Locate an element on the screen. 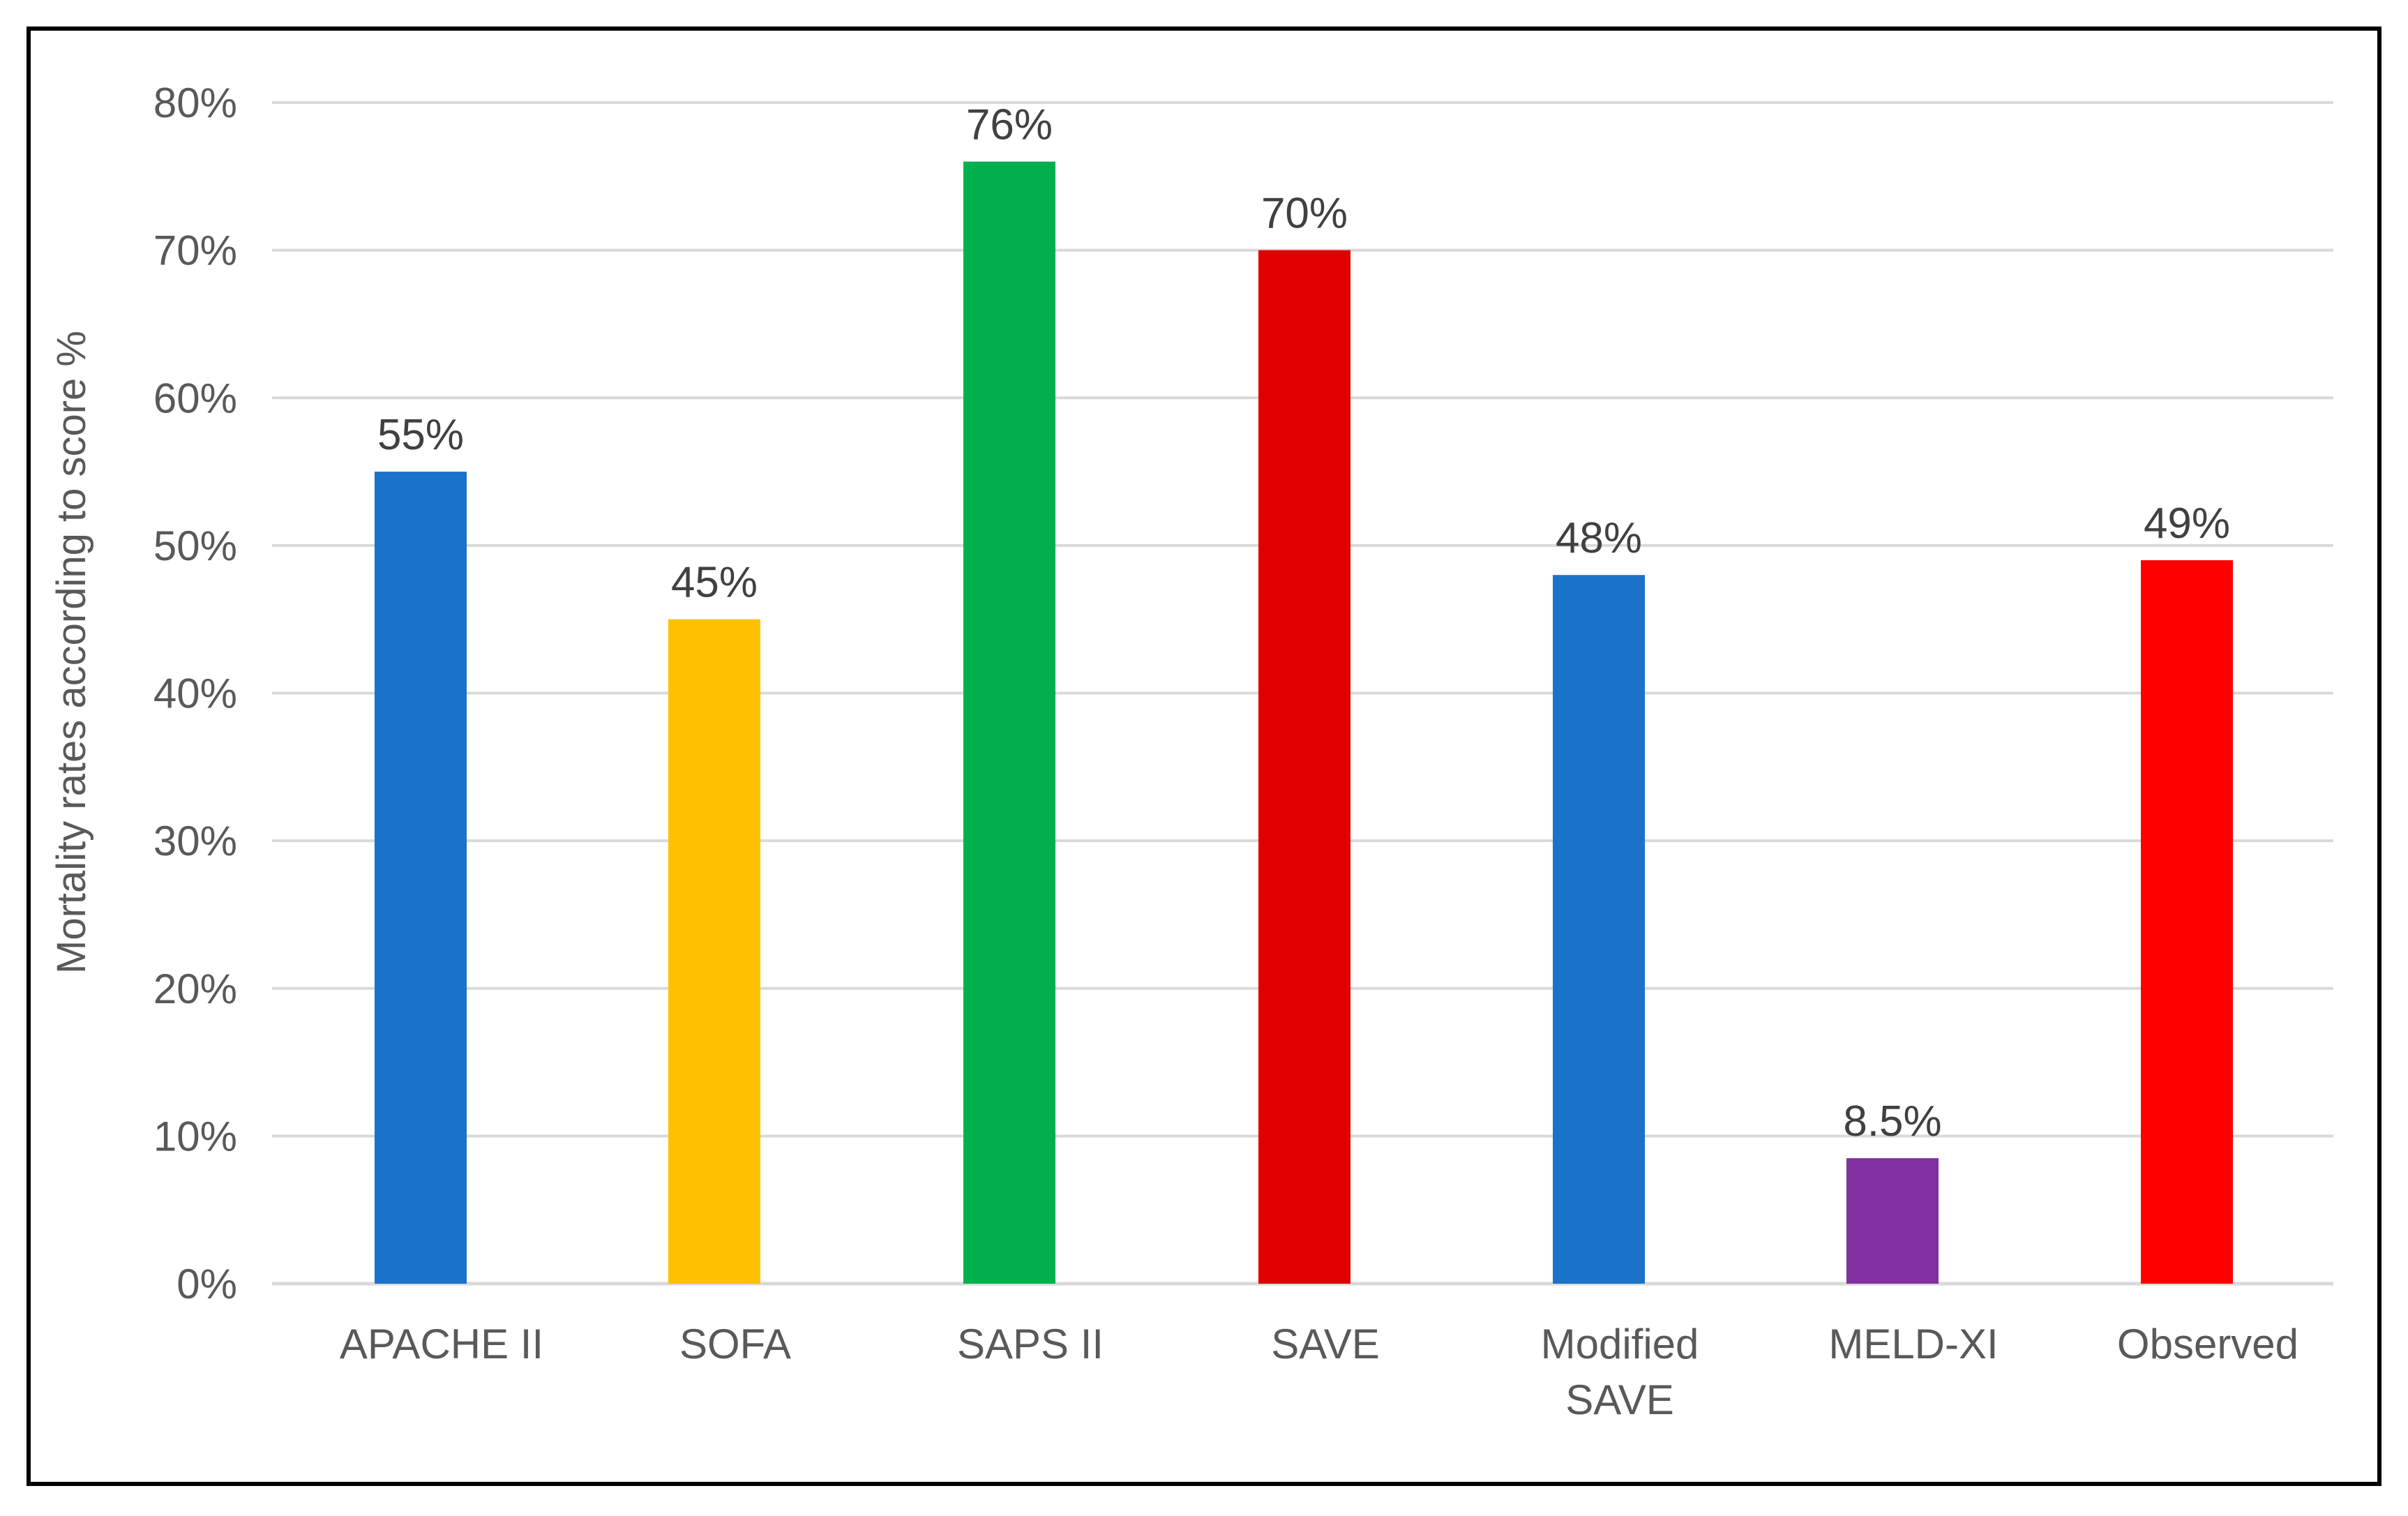 The image size is (2408, 1516). y-tick-label: 10% is located at coordinates (195, 1136).